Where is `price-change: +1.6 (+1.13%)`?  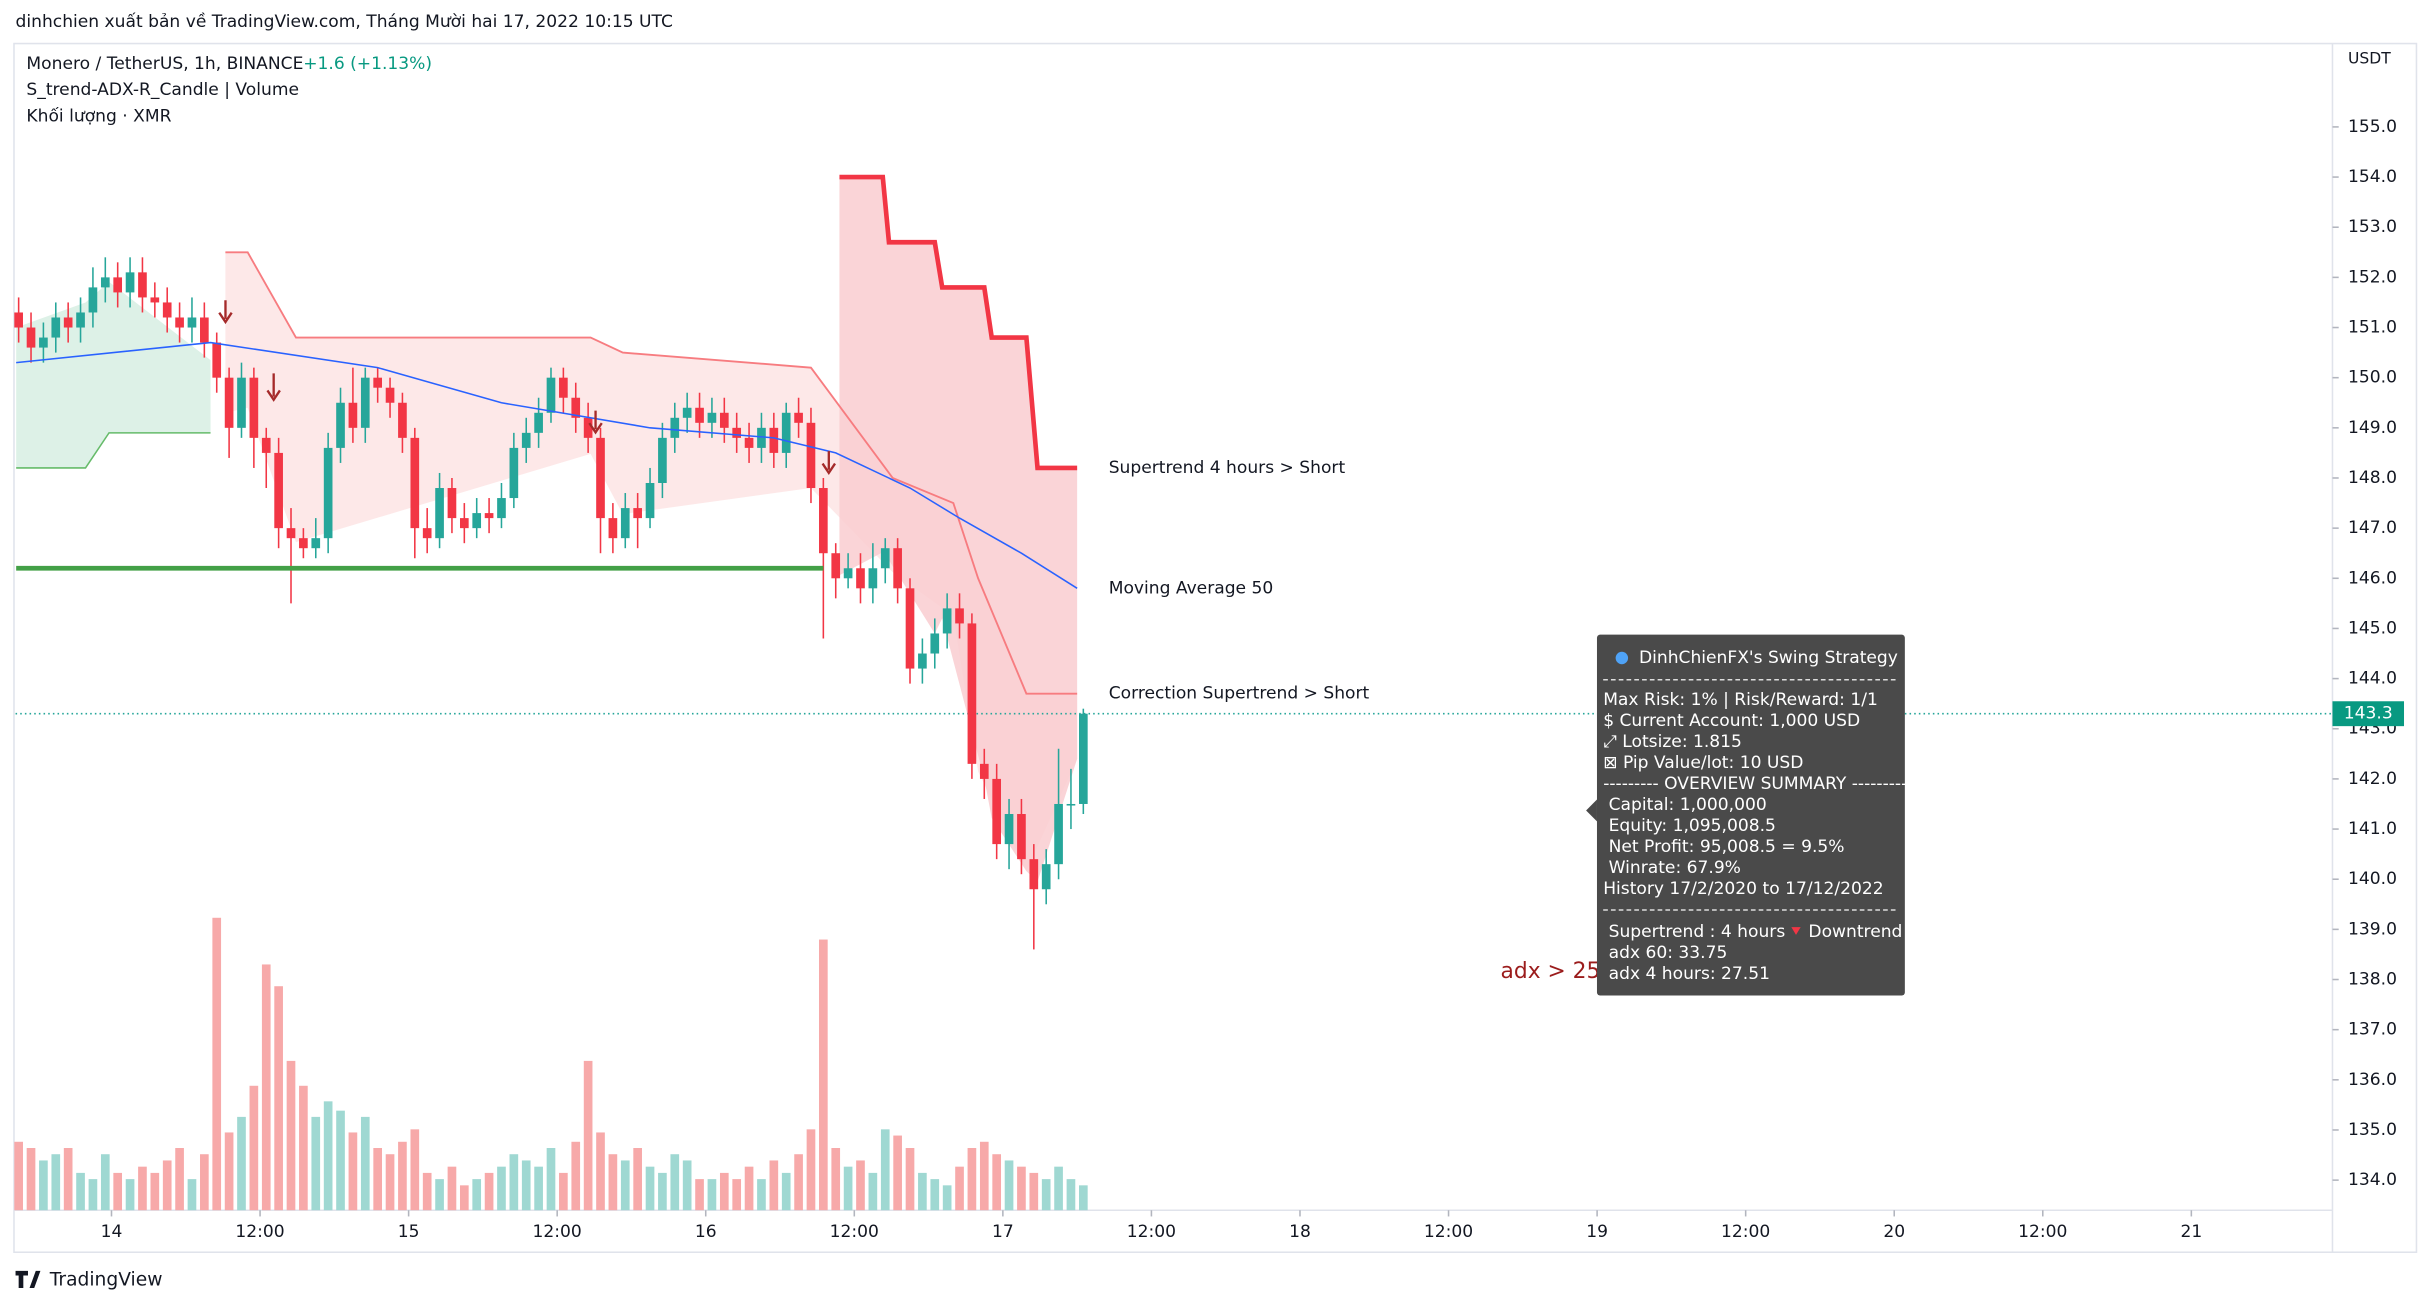 price-change: +1.6 (+1.13%) is located at coordinates (367, 64).